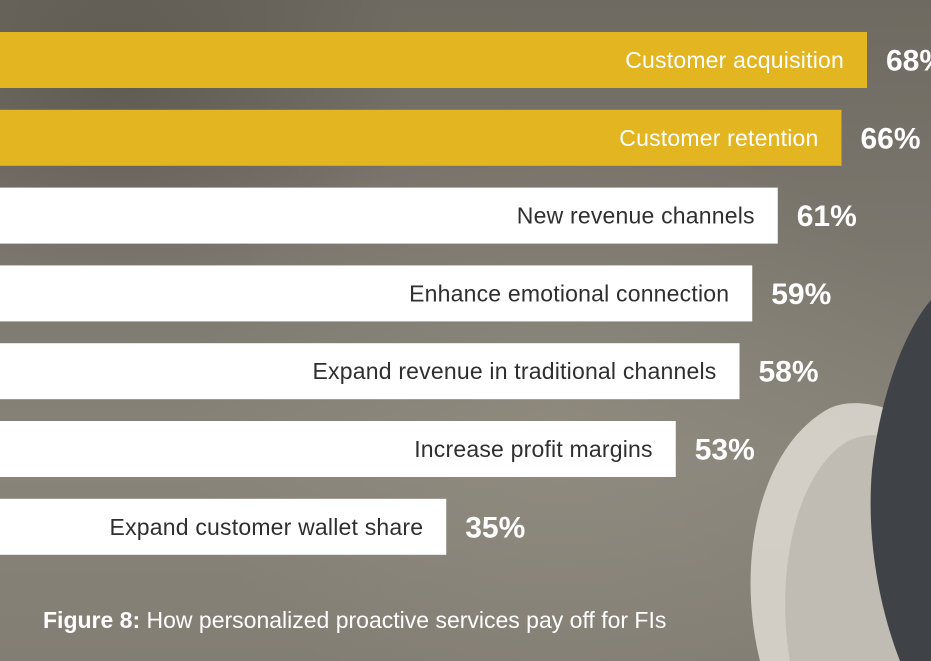 Image resolution: width=931 pixels, height=661 pixels. I want to click on person-shape, so click(900, 480).